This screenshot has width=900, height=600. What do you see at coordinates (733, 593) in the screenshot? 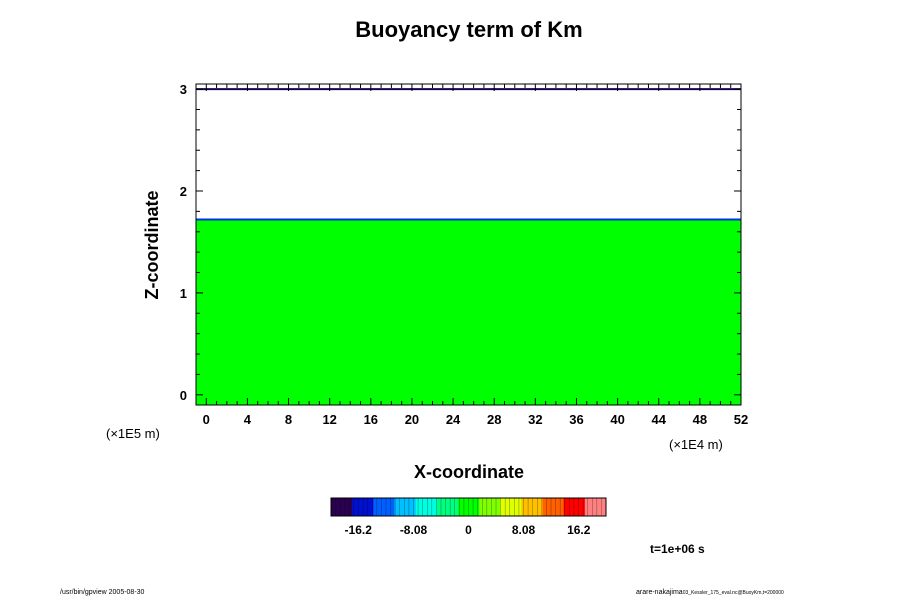
I see `footer-right-file: 03_Kessler_175_eval.nc@BuoyKm,t=200000` at bounding box center [733, 593].